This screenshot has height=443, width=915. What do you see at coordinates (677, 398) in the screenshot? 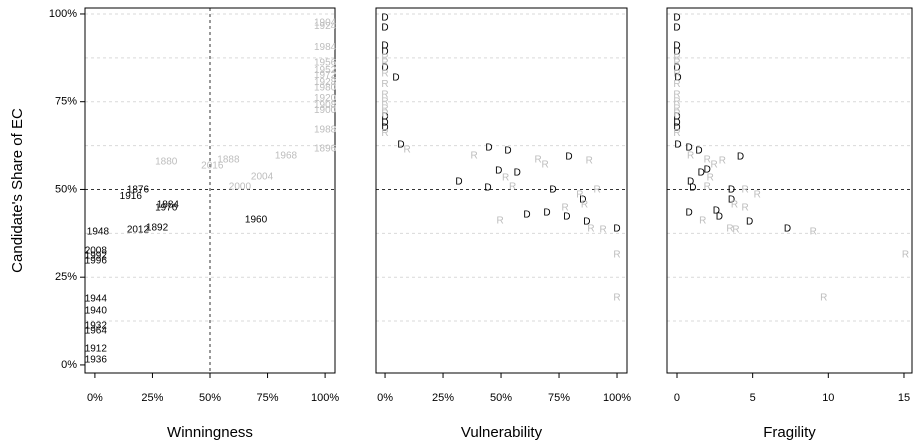
I see `x-tick-label: 0` at bounding box center [677, 398].